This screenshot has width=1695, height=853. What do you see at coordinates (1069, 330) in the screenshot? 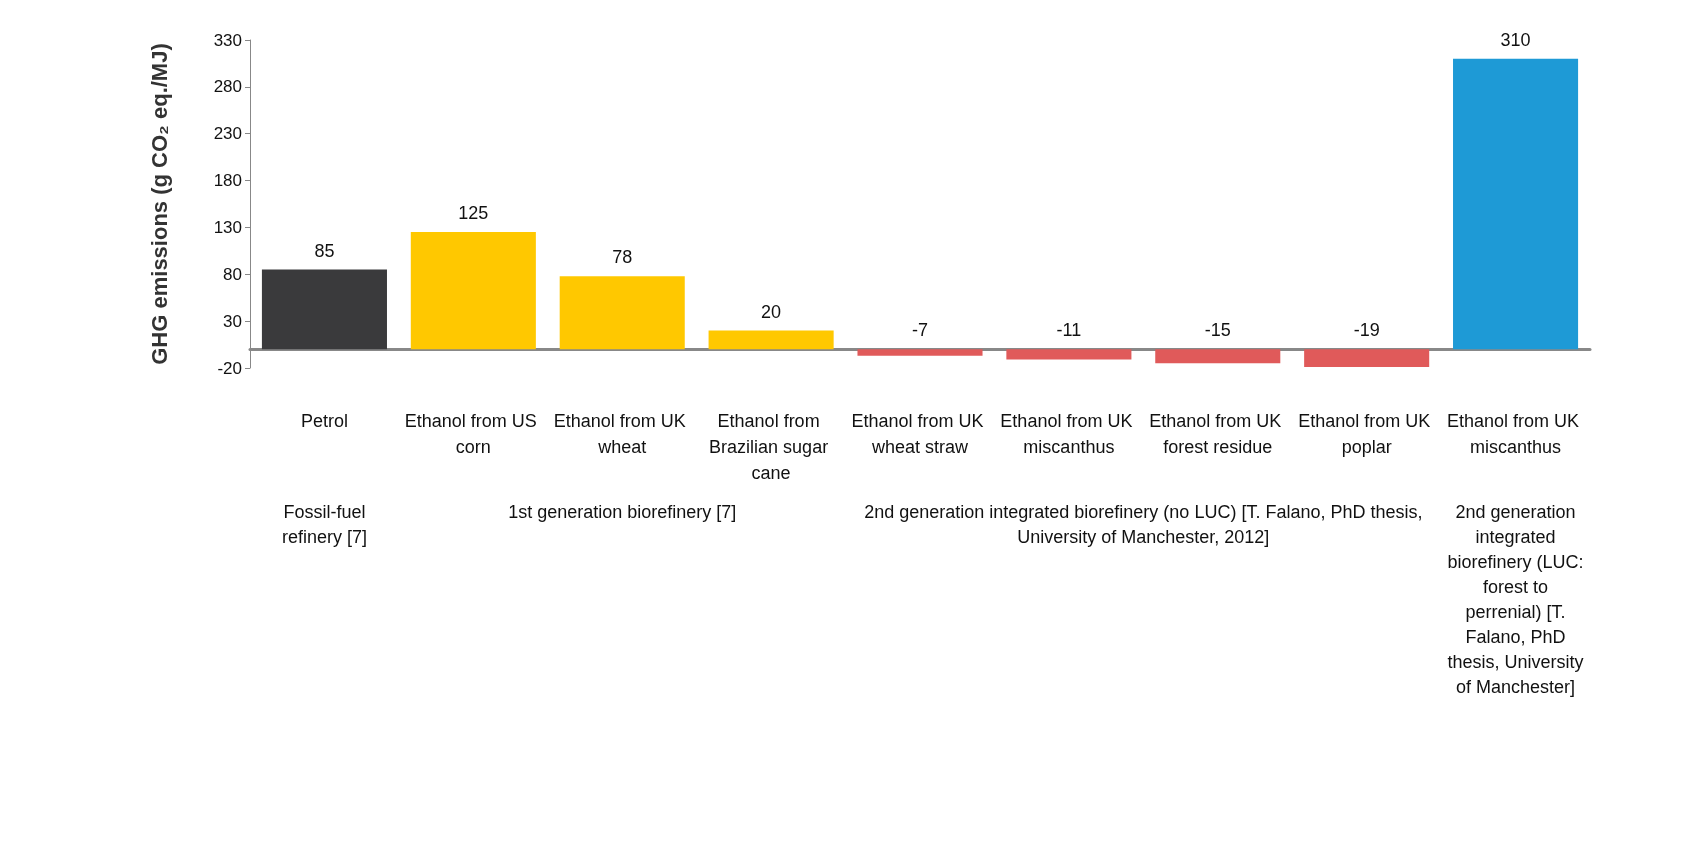
I see `data-label: -11` at bounding box center [1069, 330].